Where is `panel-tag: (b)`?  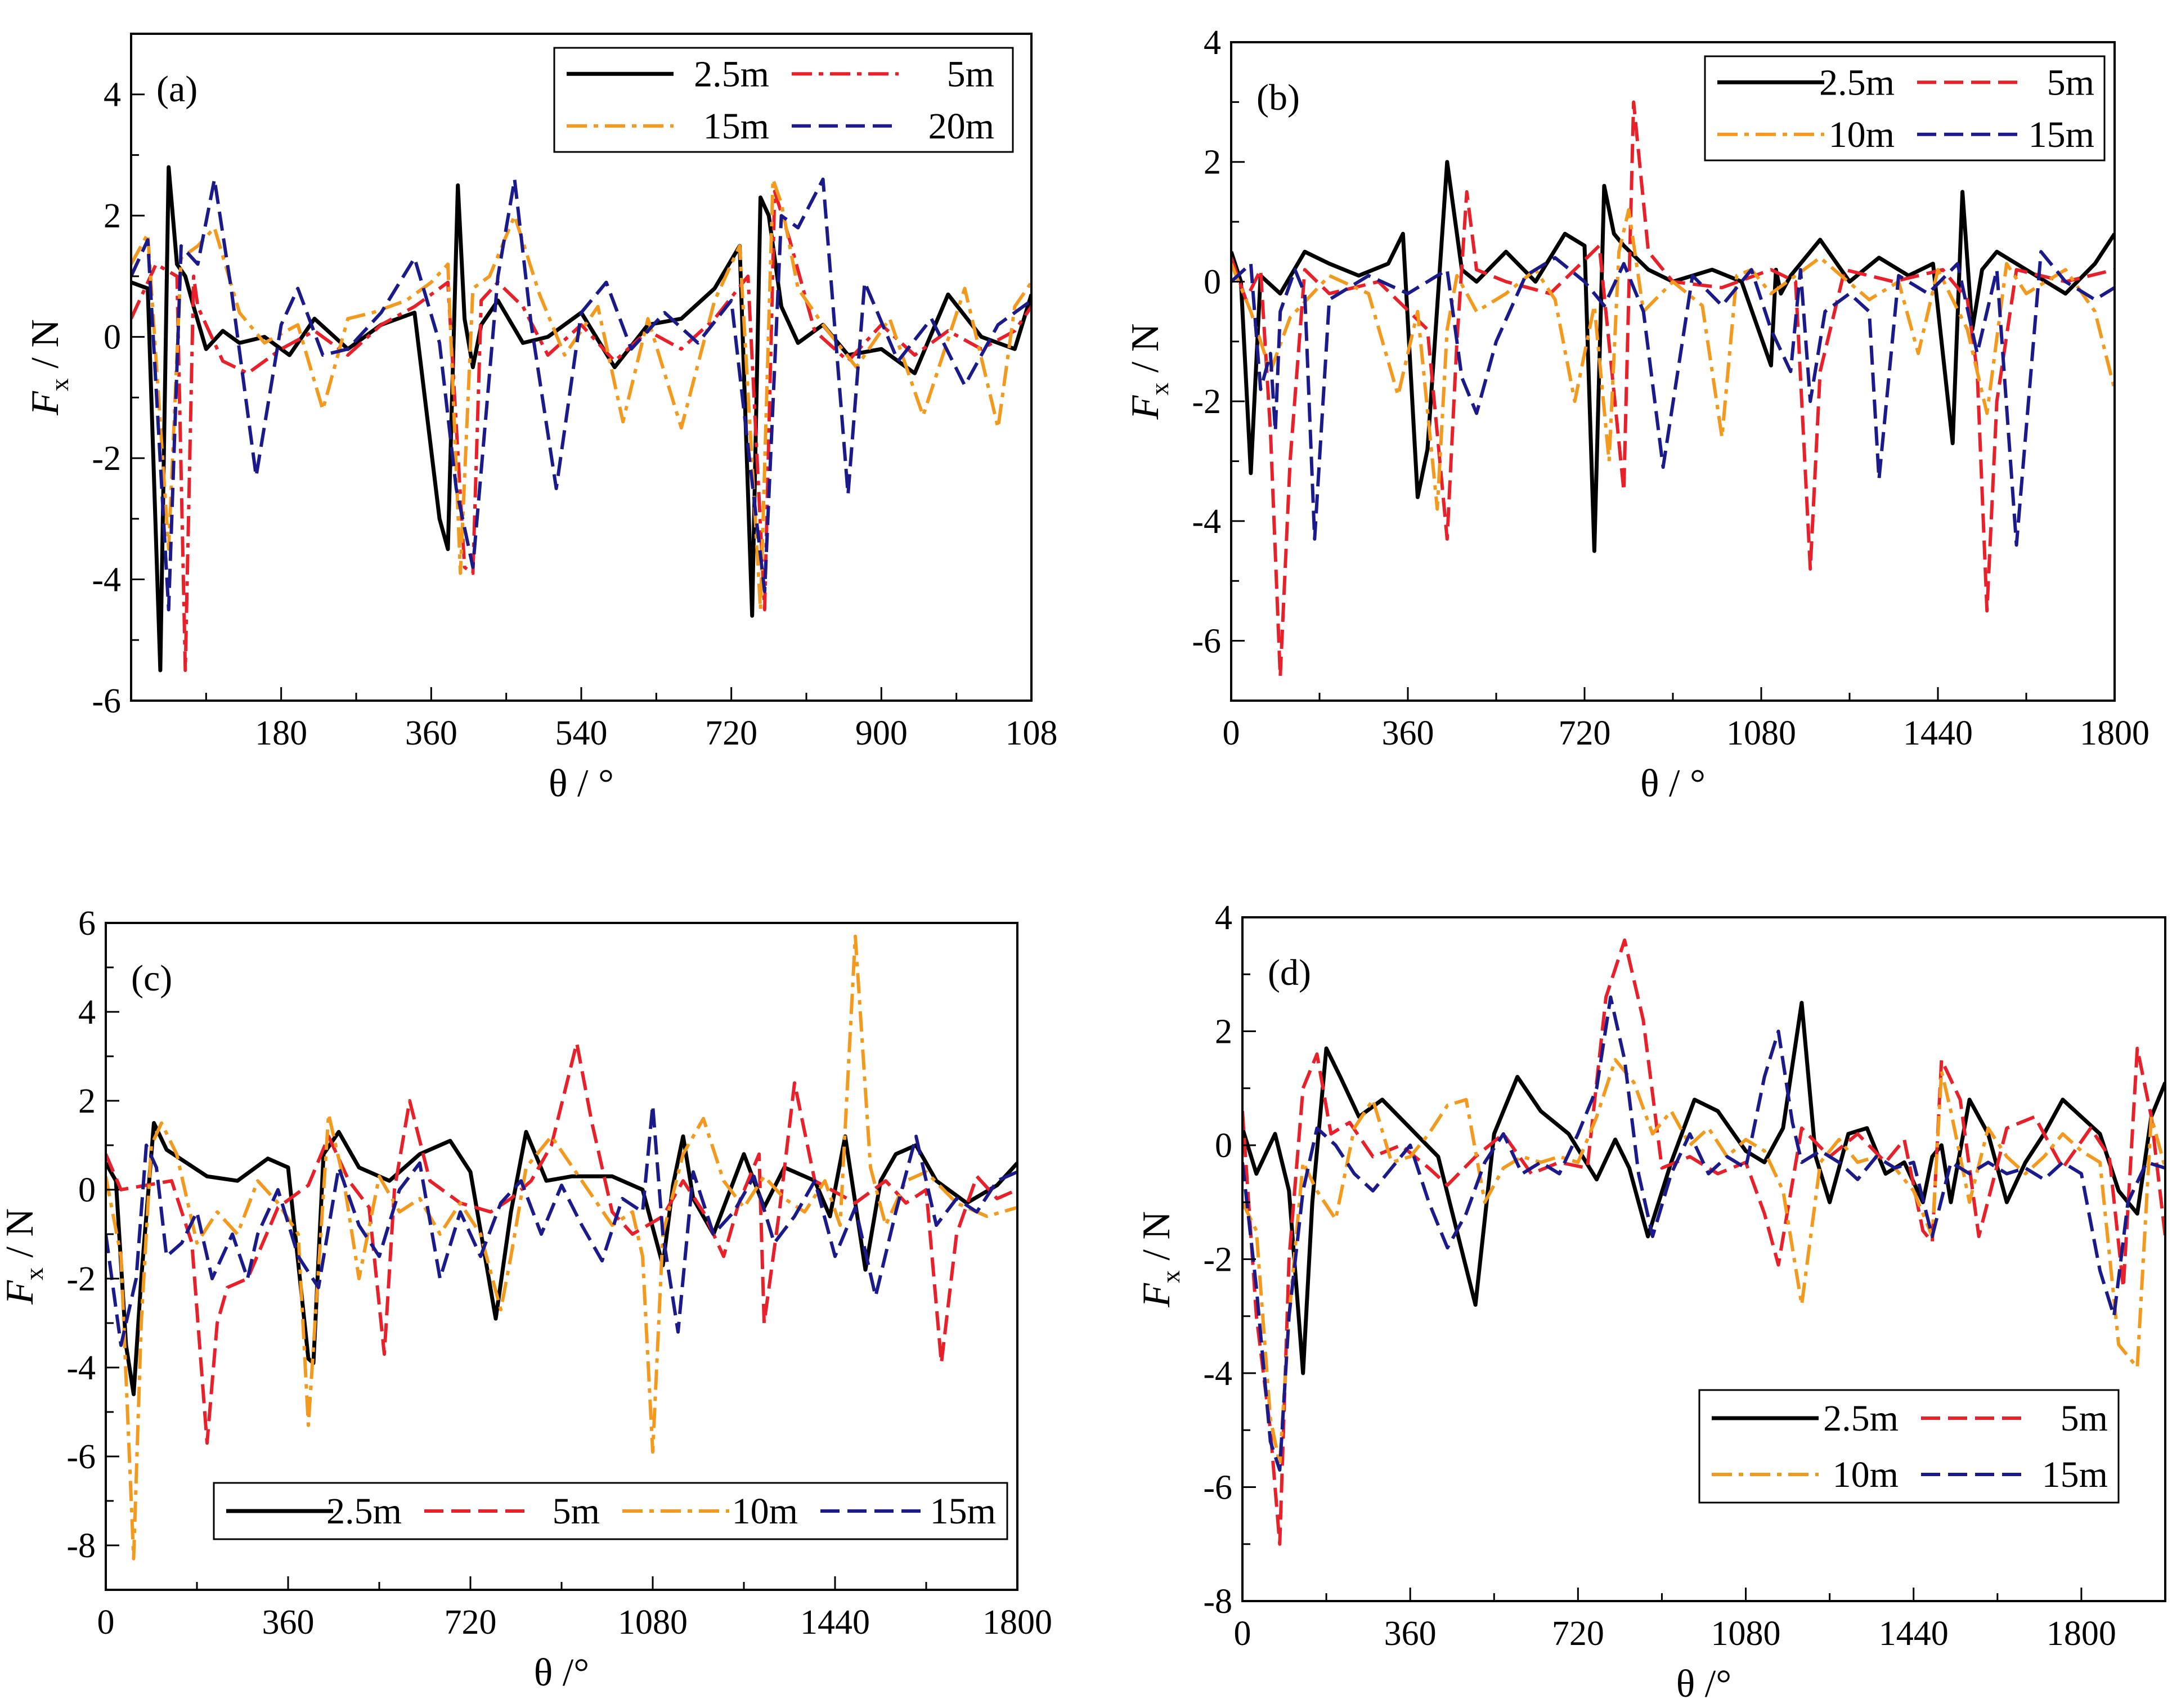 panel-tag: (b) is located at coordinates (1278, 97).